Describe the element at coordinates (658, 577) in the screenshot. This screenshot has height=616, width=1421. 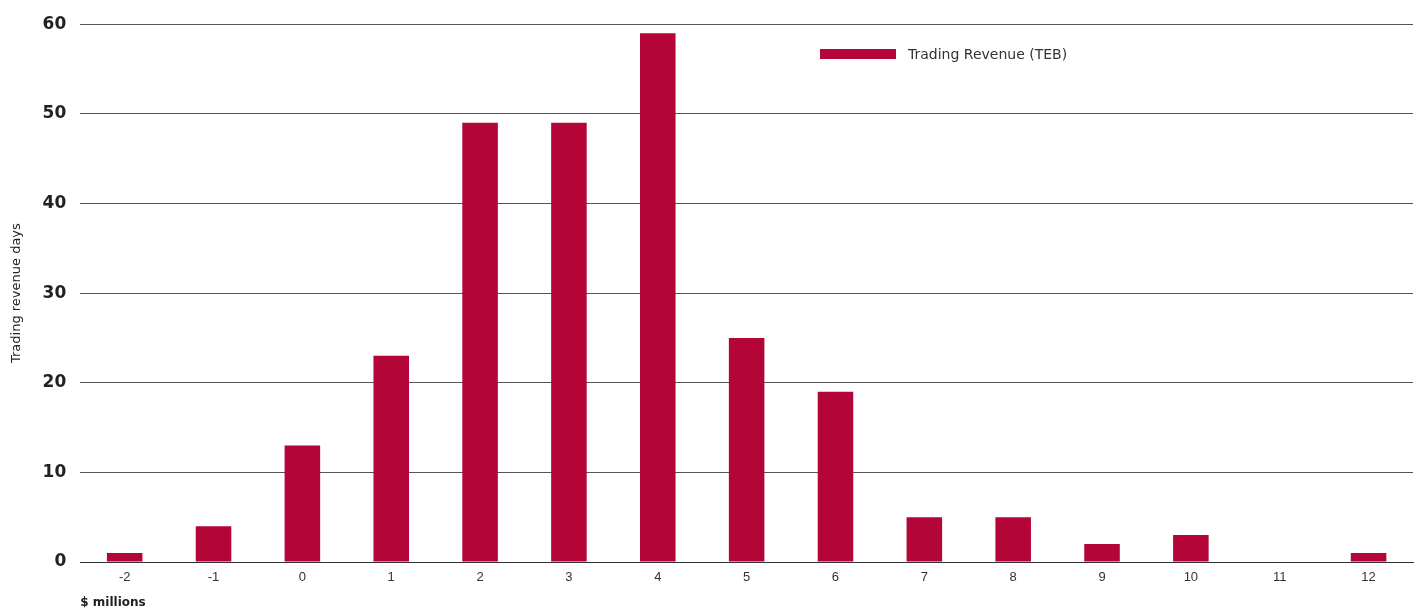
I see `x-tick-label: 4` at that location.